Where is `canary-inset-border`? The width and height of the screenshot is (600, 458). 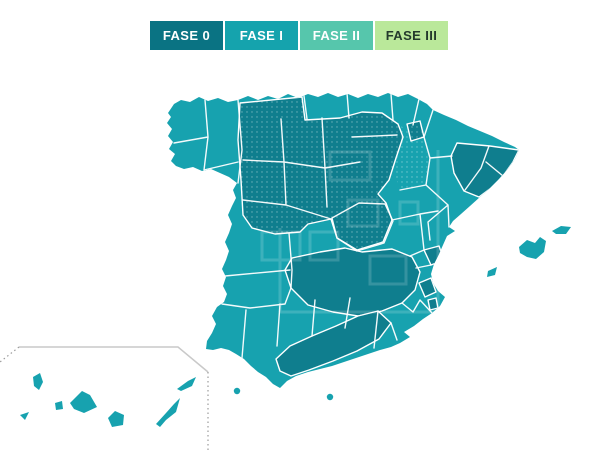 canary-inset-border is located at coordinates (104, 399).